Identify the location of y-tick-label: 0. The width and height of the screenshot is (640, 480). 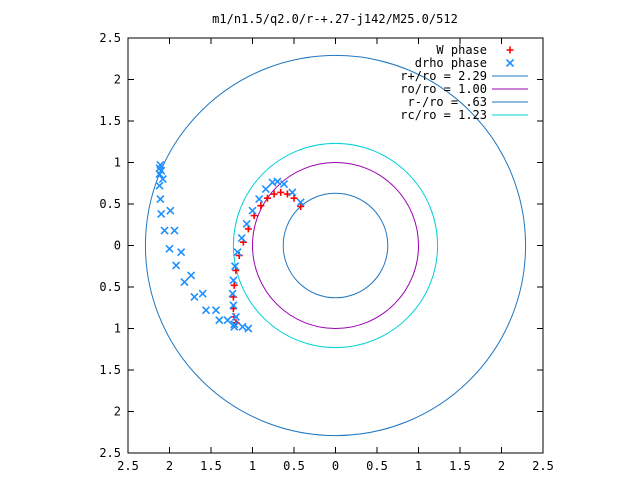
(117, 246).